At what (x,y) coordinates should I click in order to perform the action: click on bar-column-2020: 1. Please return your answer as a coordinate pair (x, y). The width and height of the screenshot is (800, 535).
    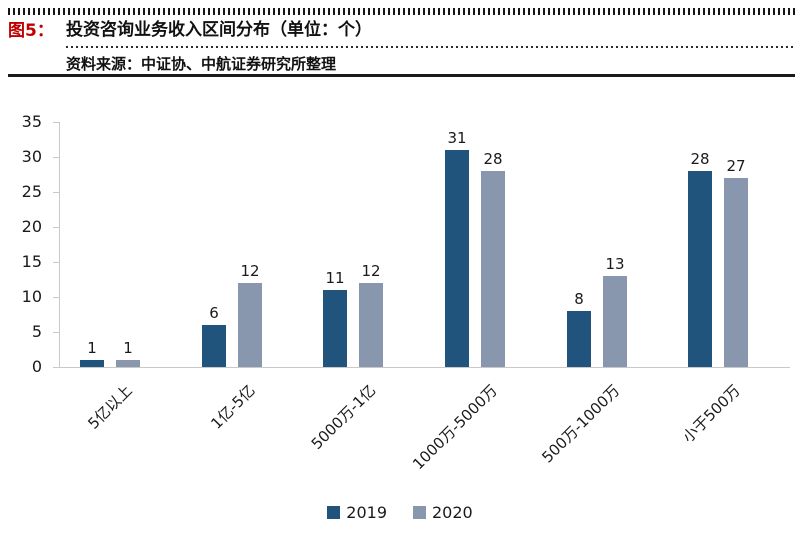
    Looking at the image, I should click on (128, 244).